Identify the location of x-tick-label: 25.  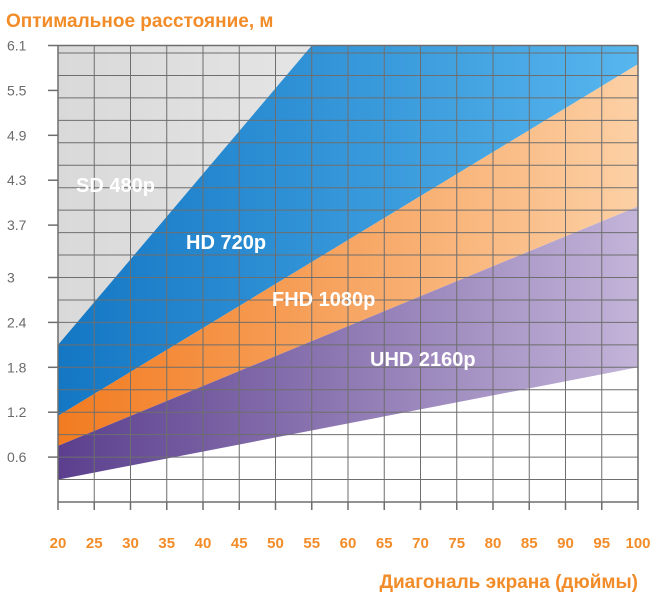
(94, 543).